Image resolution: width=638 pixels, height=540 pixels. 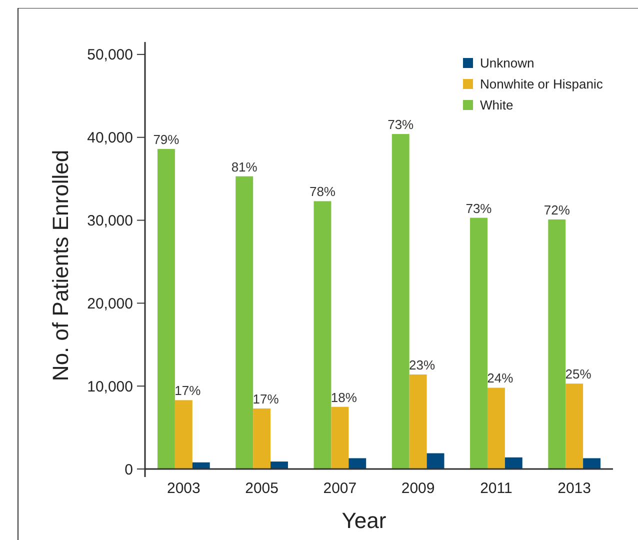 I want to click on x-tick-label: 2007, so click(x=340, y=488).